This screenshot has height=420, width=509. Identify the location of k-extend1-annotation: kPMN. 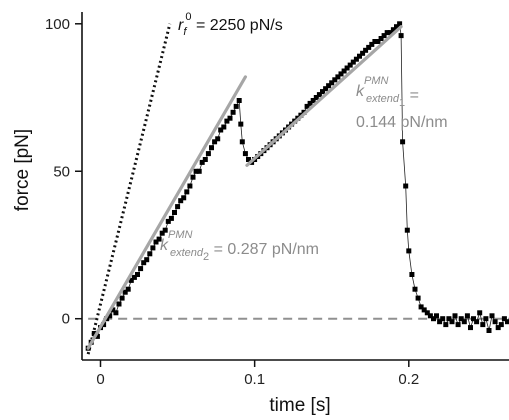
(372, 87).